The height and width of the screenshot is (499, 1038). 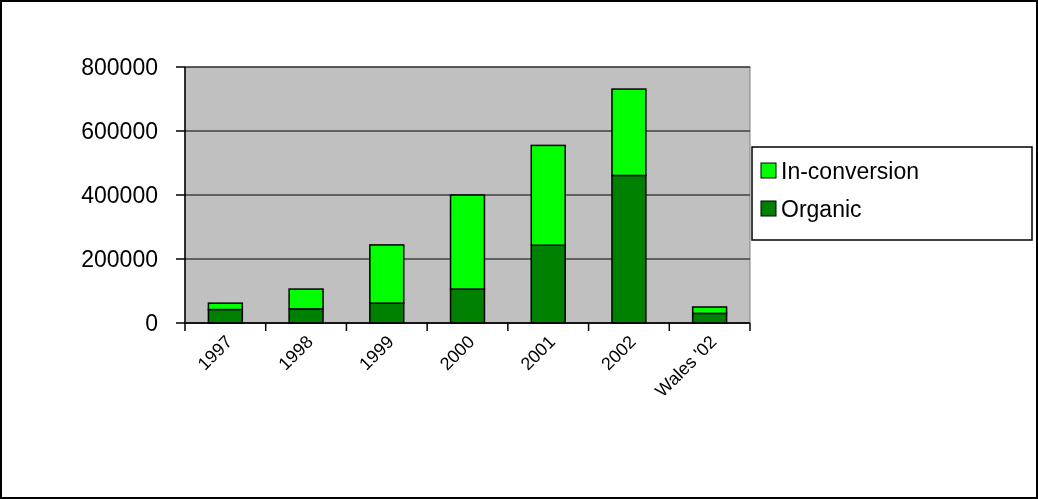 I want to click on y-tick-label: 800000, so click(x=119, y=67).